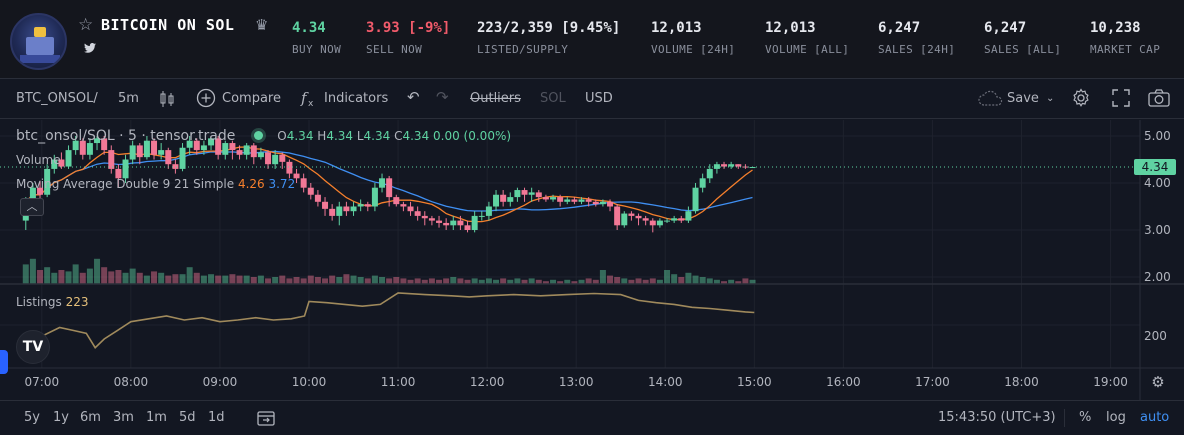 This screenshot has height=435, width=1184. What do you see at coordinates (251, 98) in the screenshot?
I see `compare-button: Compare` at bounding box center [251, 98].